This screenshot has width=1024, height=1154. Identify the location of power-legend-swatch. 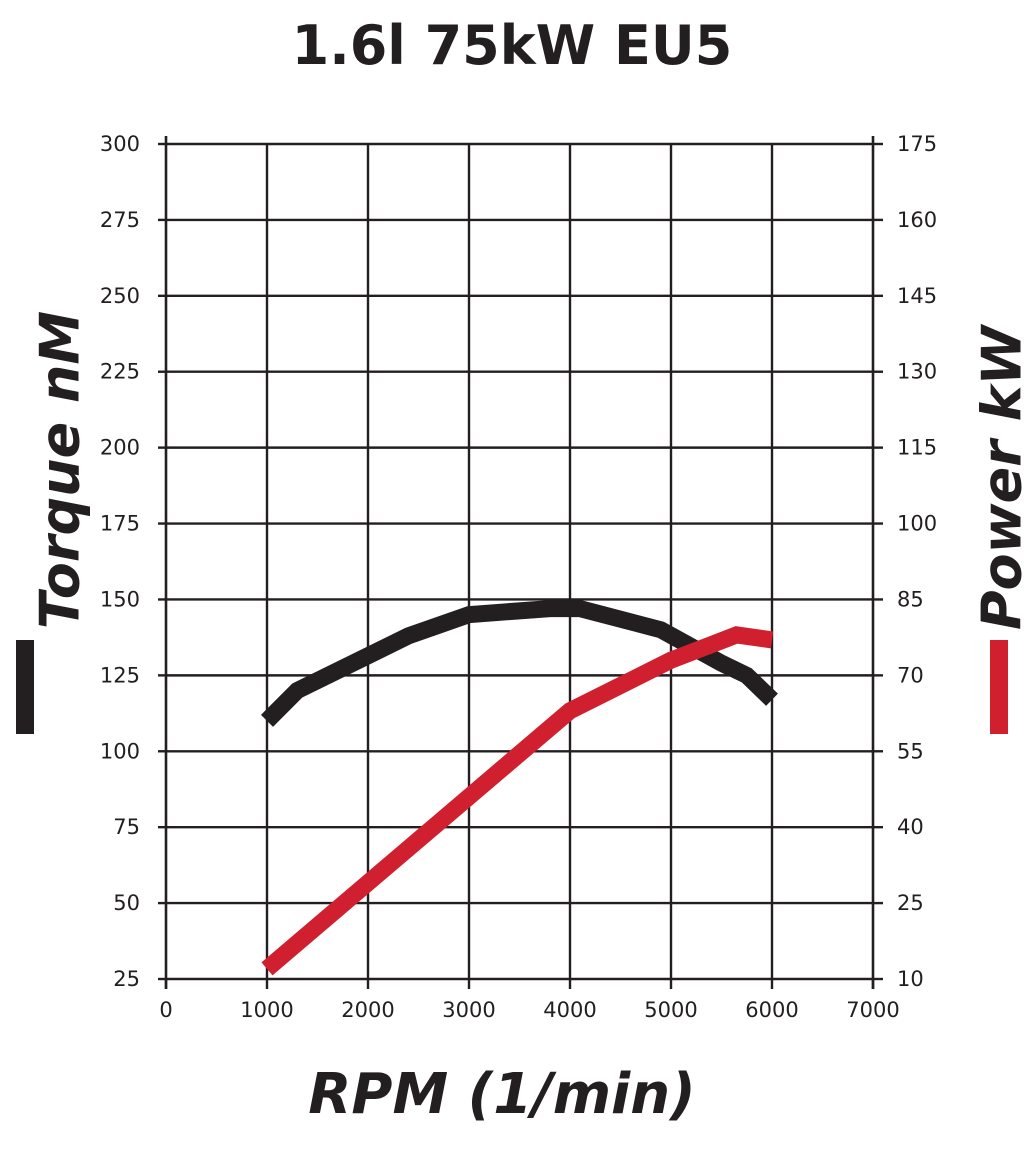
(999, 687).